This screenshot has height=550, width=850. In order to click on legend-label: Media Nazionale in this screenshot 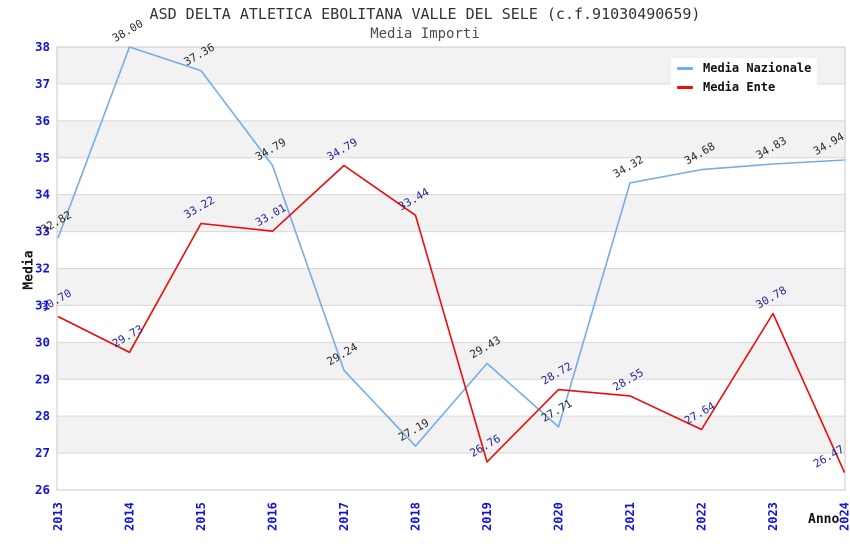, I will do `click(757, 68)`.